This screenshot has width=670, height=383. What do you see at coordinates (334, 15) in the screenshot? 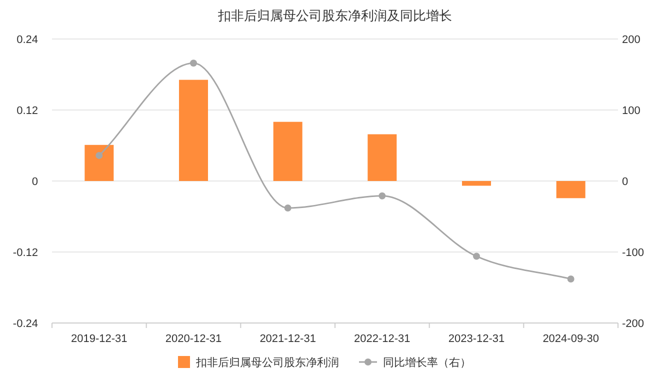
I see `chart-title: 扣非后归属母公司股东净利润及同比增长` at bounding box center [334, 15].